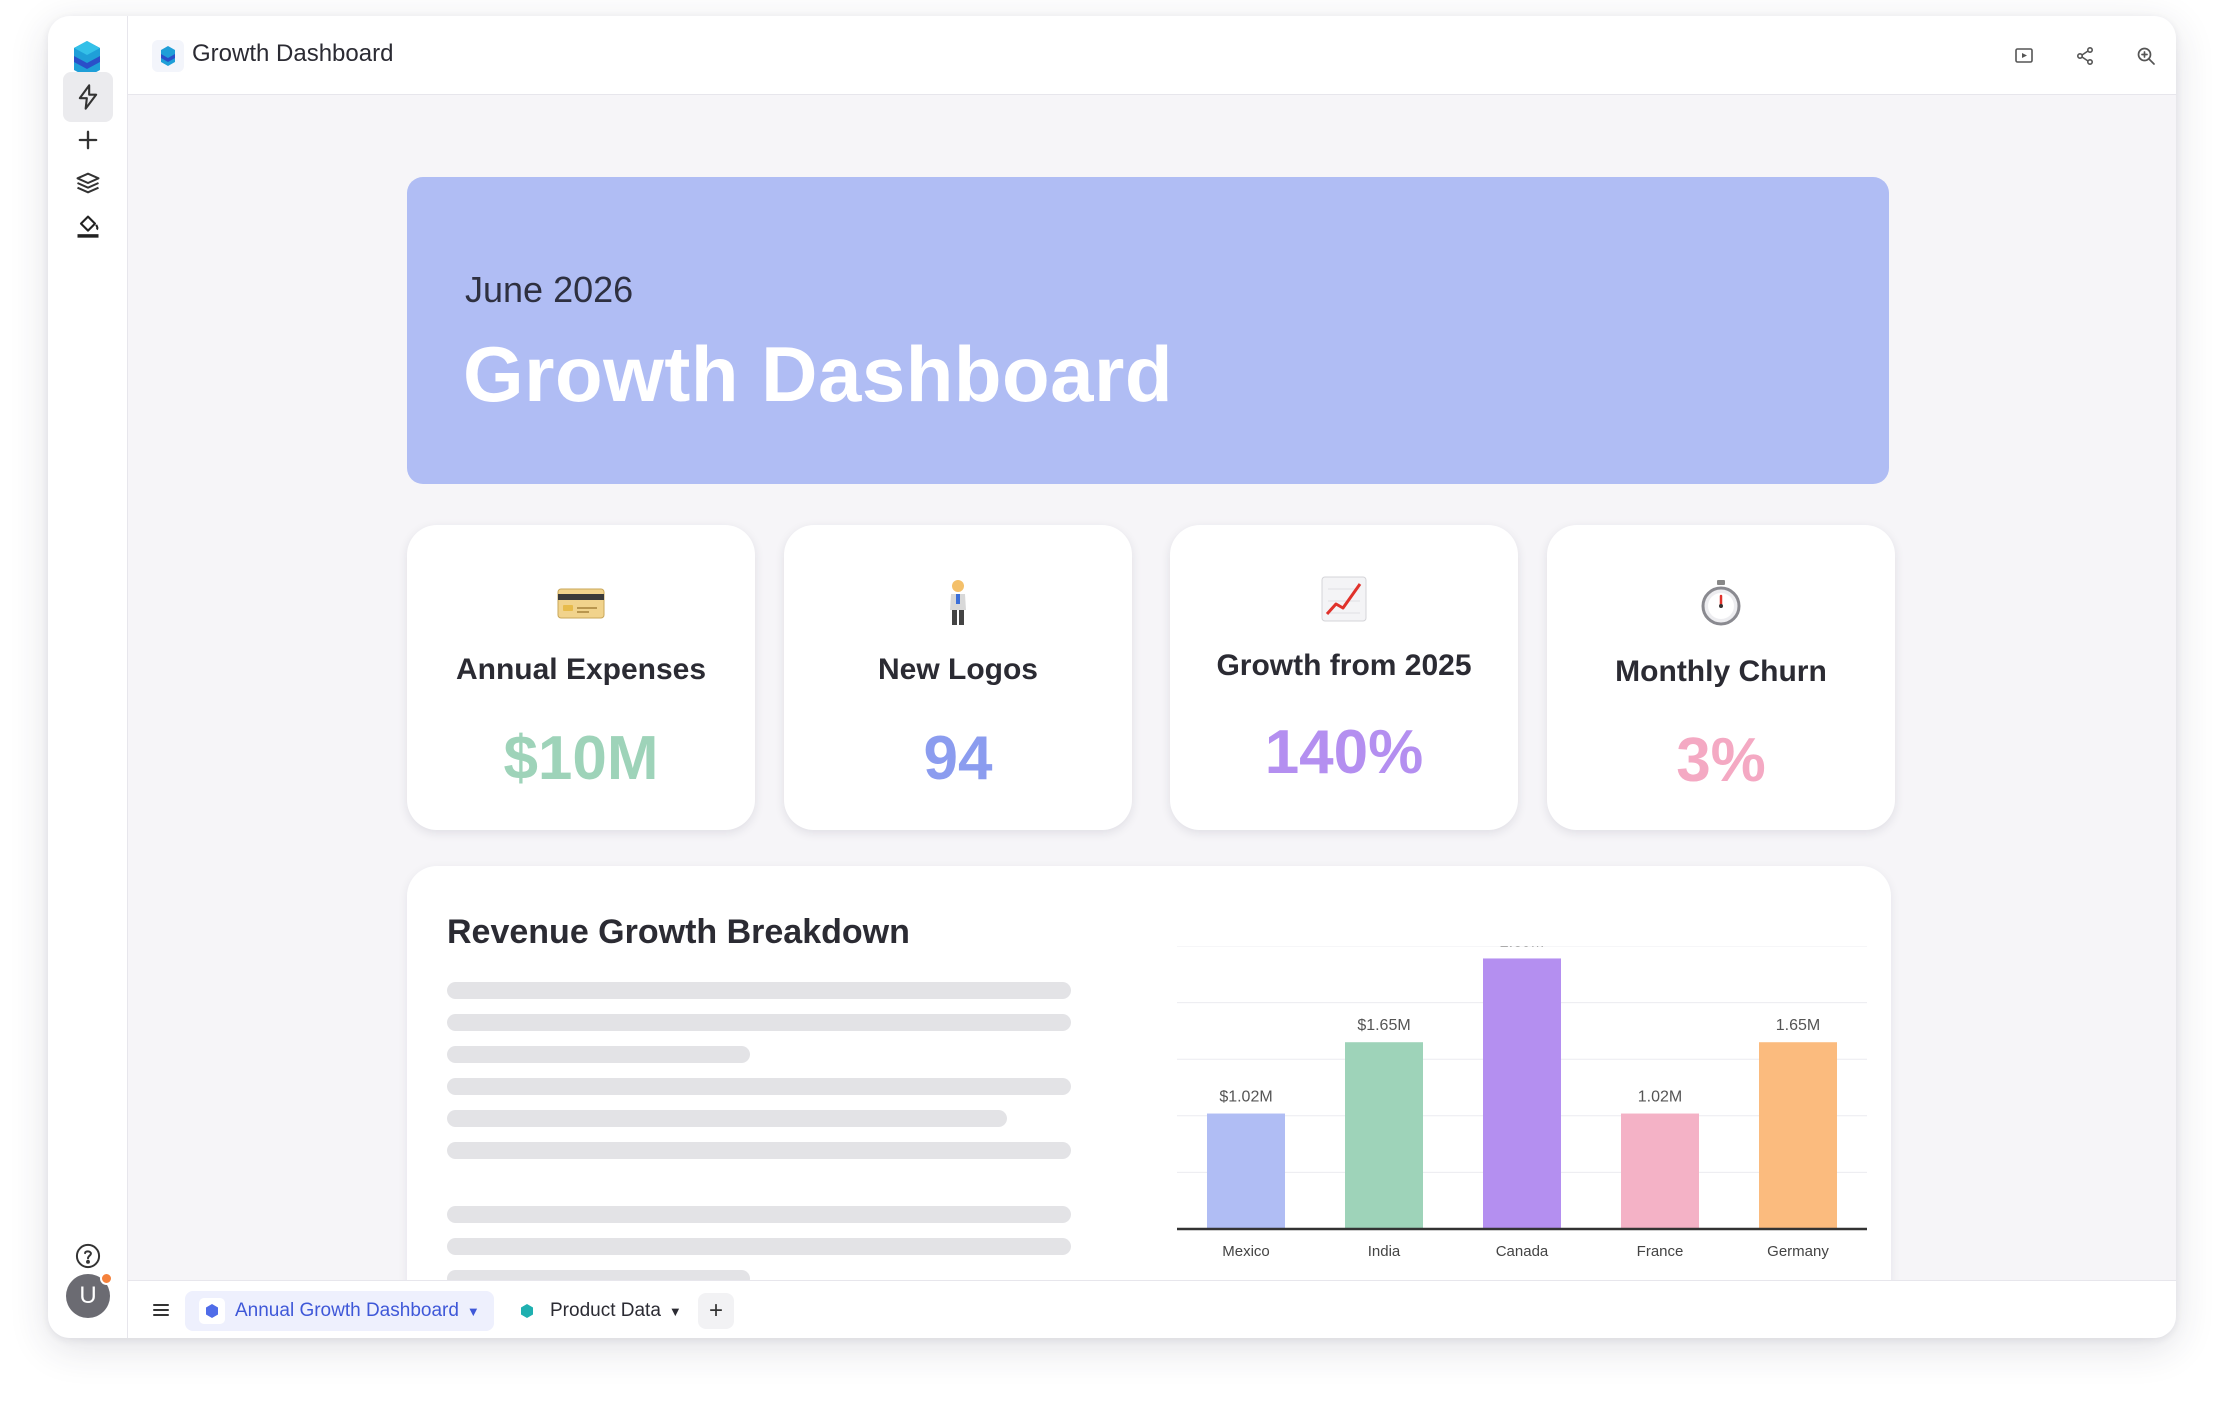  Describe the element at coordinates (1721, 603) in the screenshot. I see `stopwatch-icon` at that location.